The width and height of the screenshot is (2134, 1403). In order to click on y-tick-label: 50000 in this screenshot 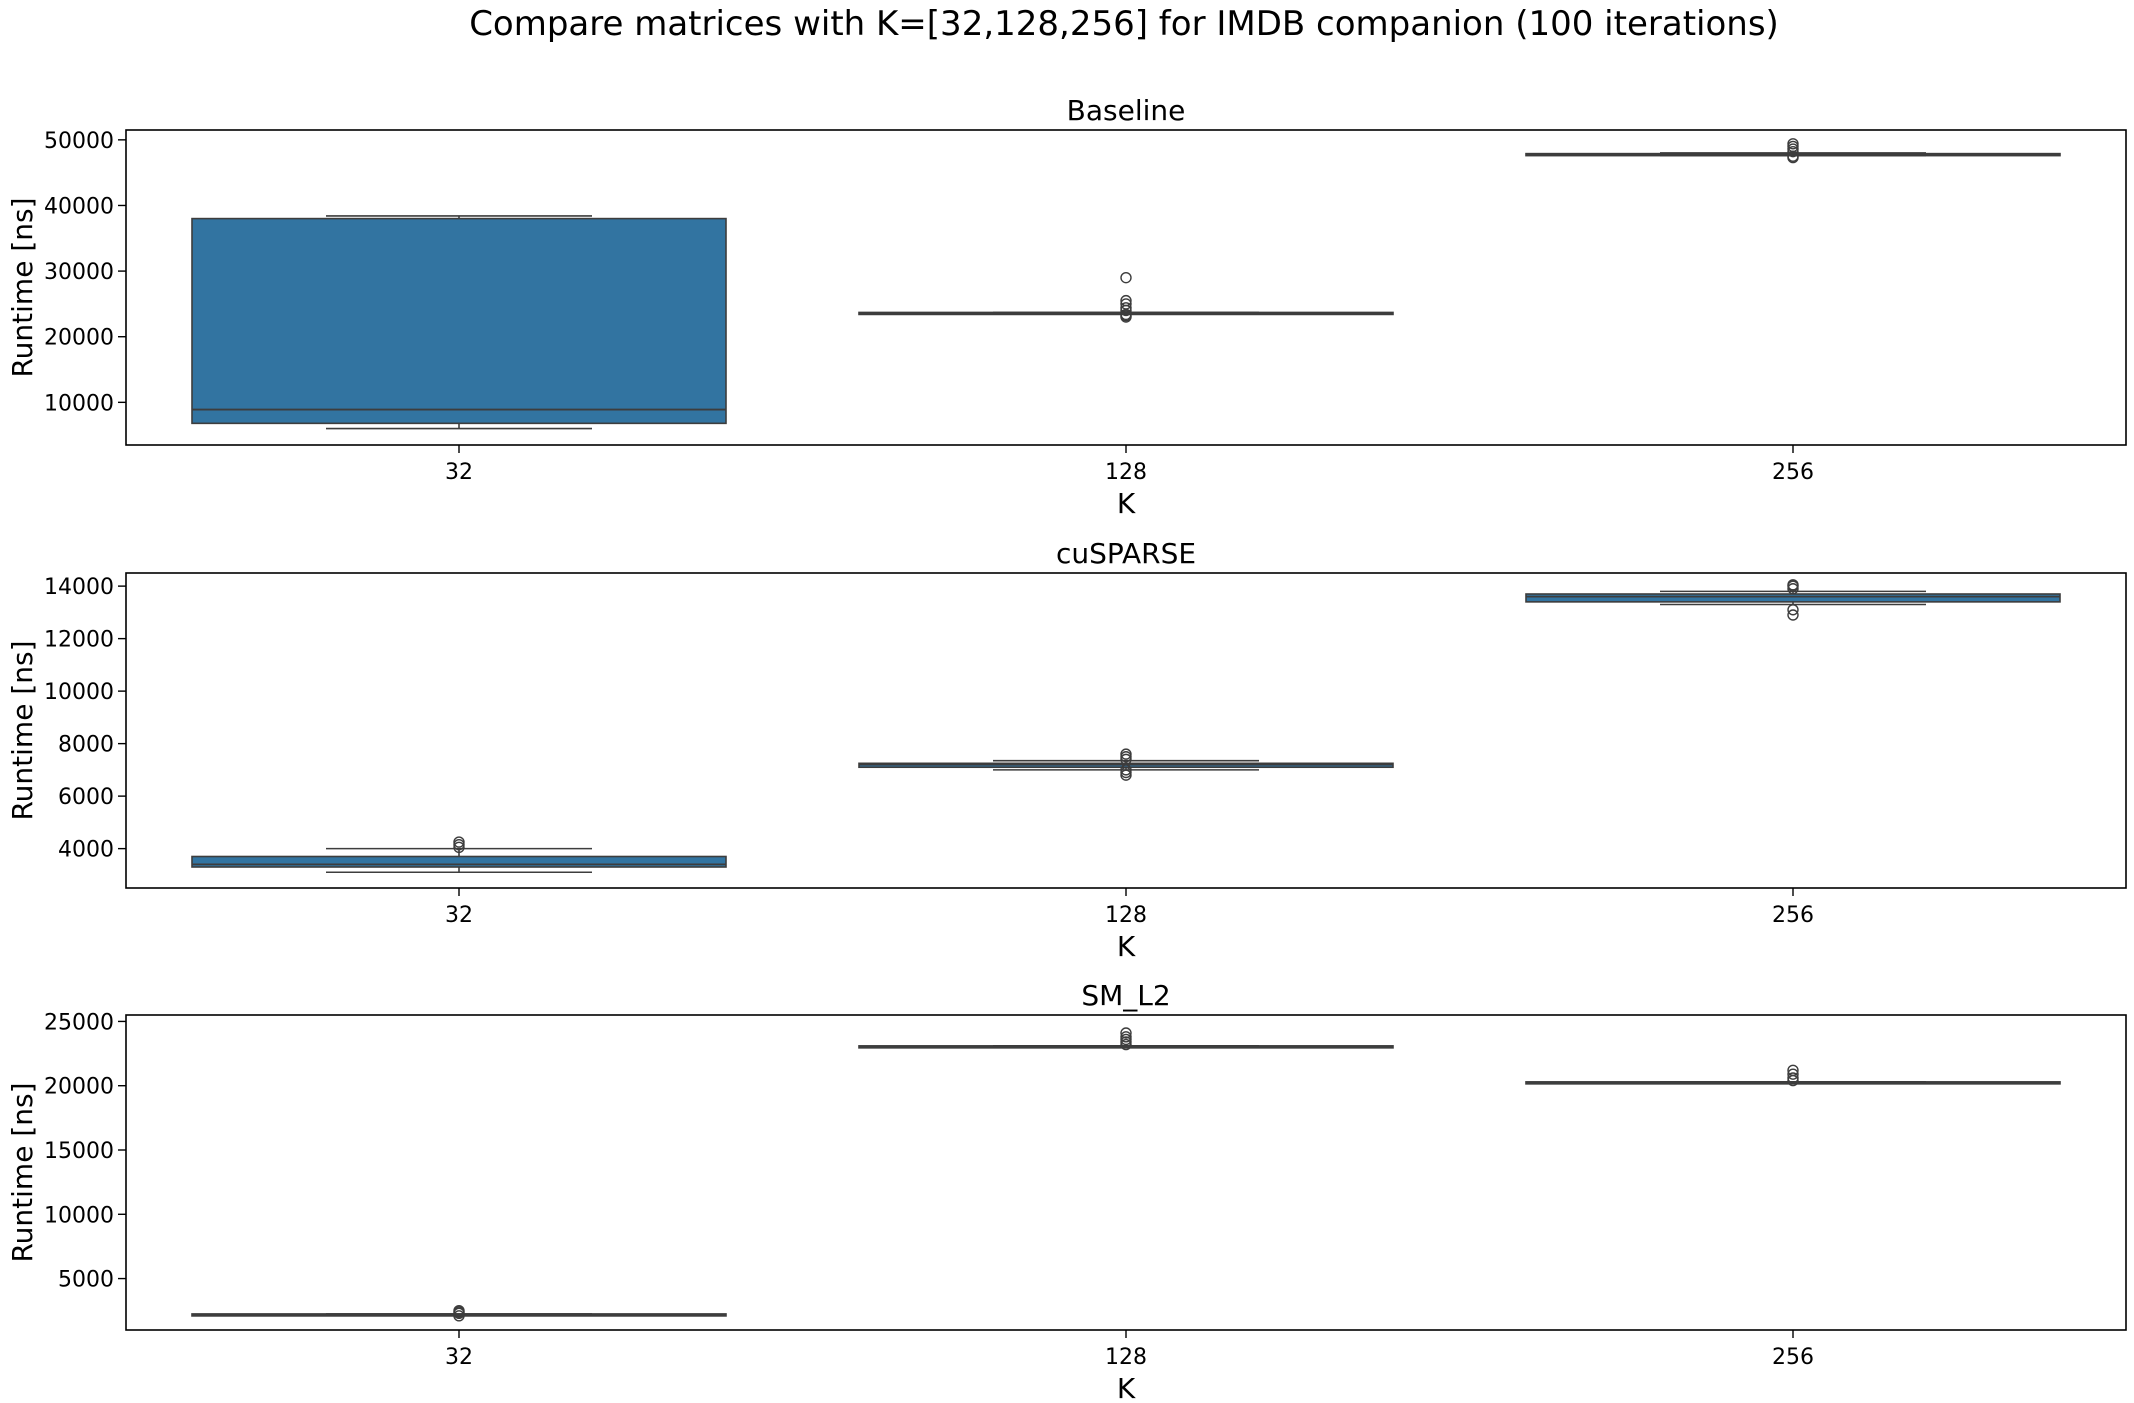, I will do `click(79, 141)`.